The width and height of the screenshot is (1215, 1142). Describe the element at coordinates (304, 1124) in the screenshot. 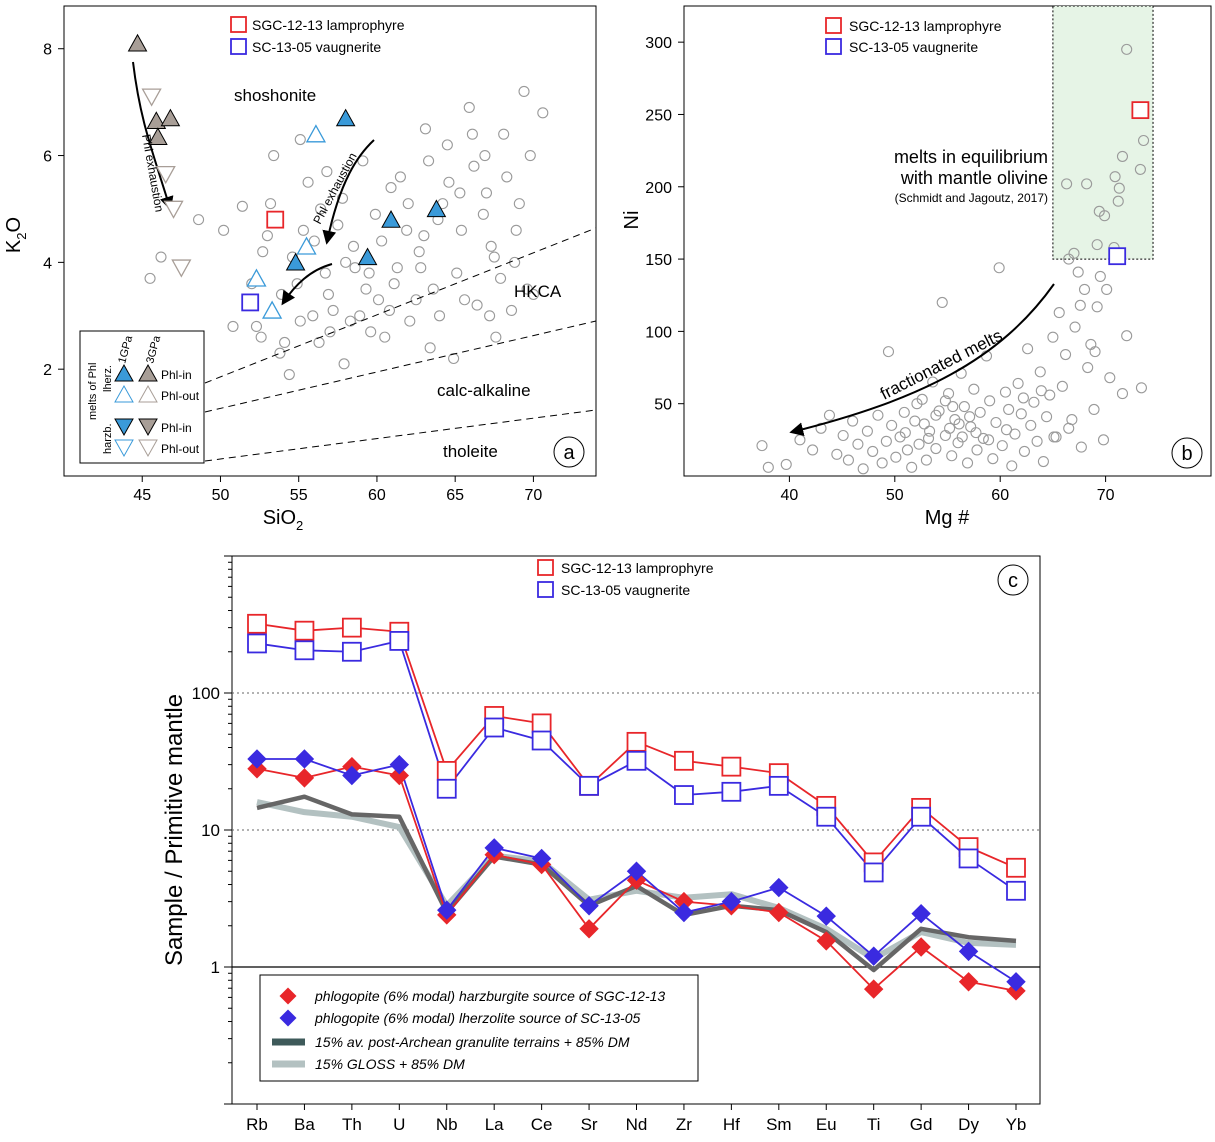

I see `panel-c-xtick-label: Ba` at that location.